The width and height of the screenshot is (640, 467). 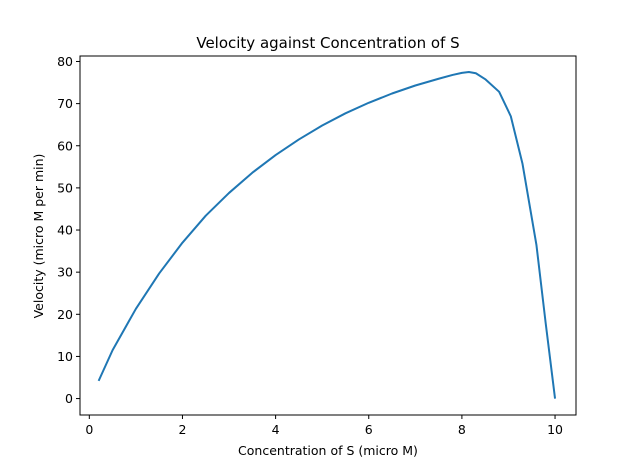 I want to click on x-tick-label: 4, so click(x=276, y=429).